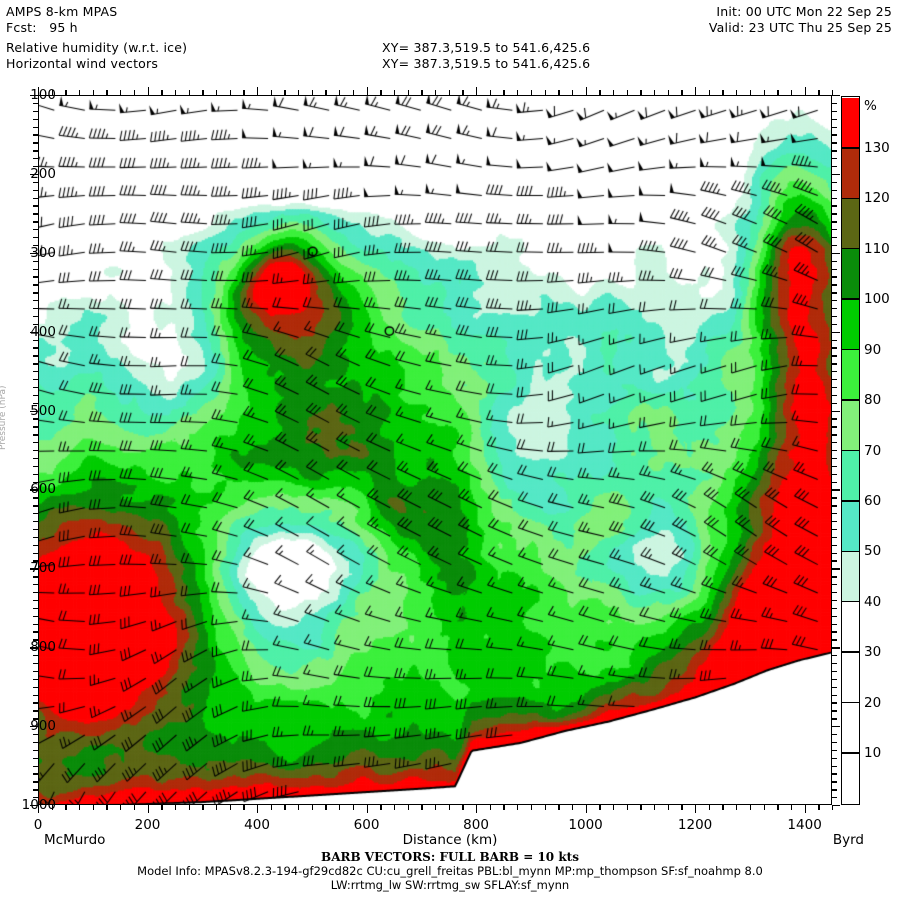  What do you see at coordinates (43, 489) in the screenshot?
I see `y-tick-label: 600` at bounding box center [43, 489].